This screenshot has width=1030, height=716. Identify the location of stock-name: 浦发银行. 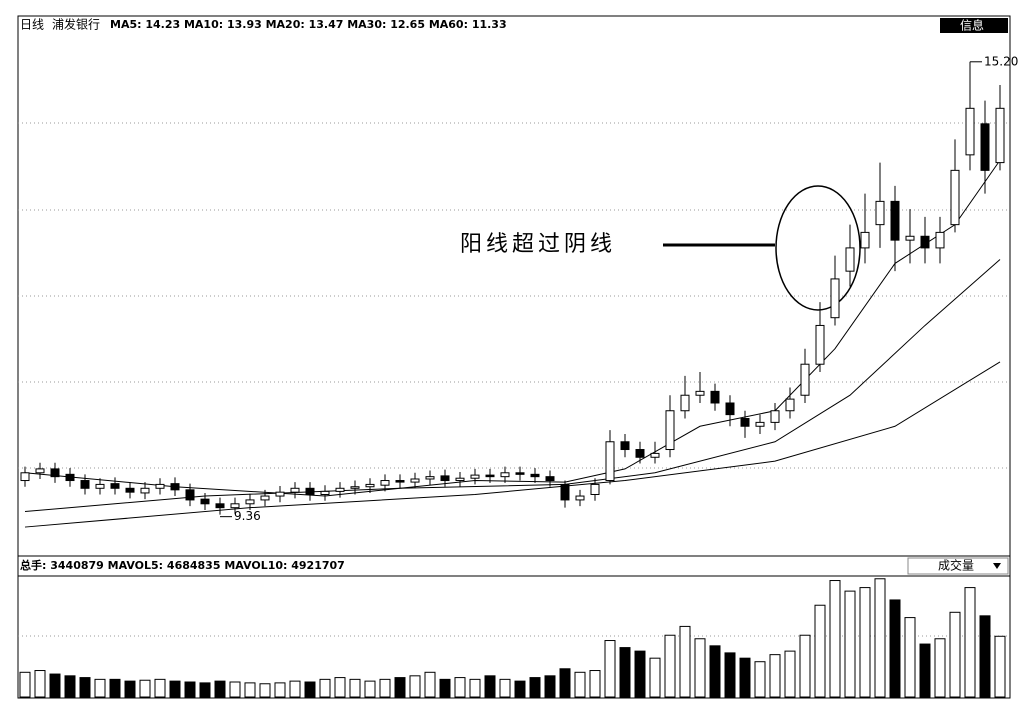
(76, 24).